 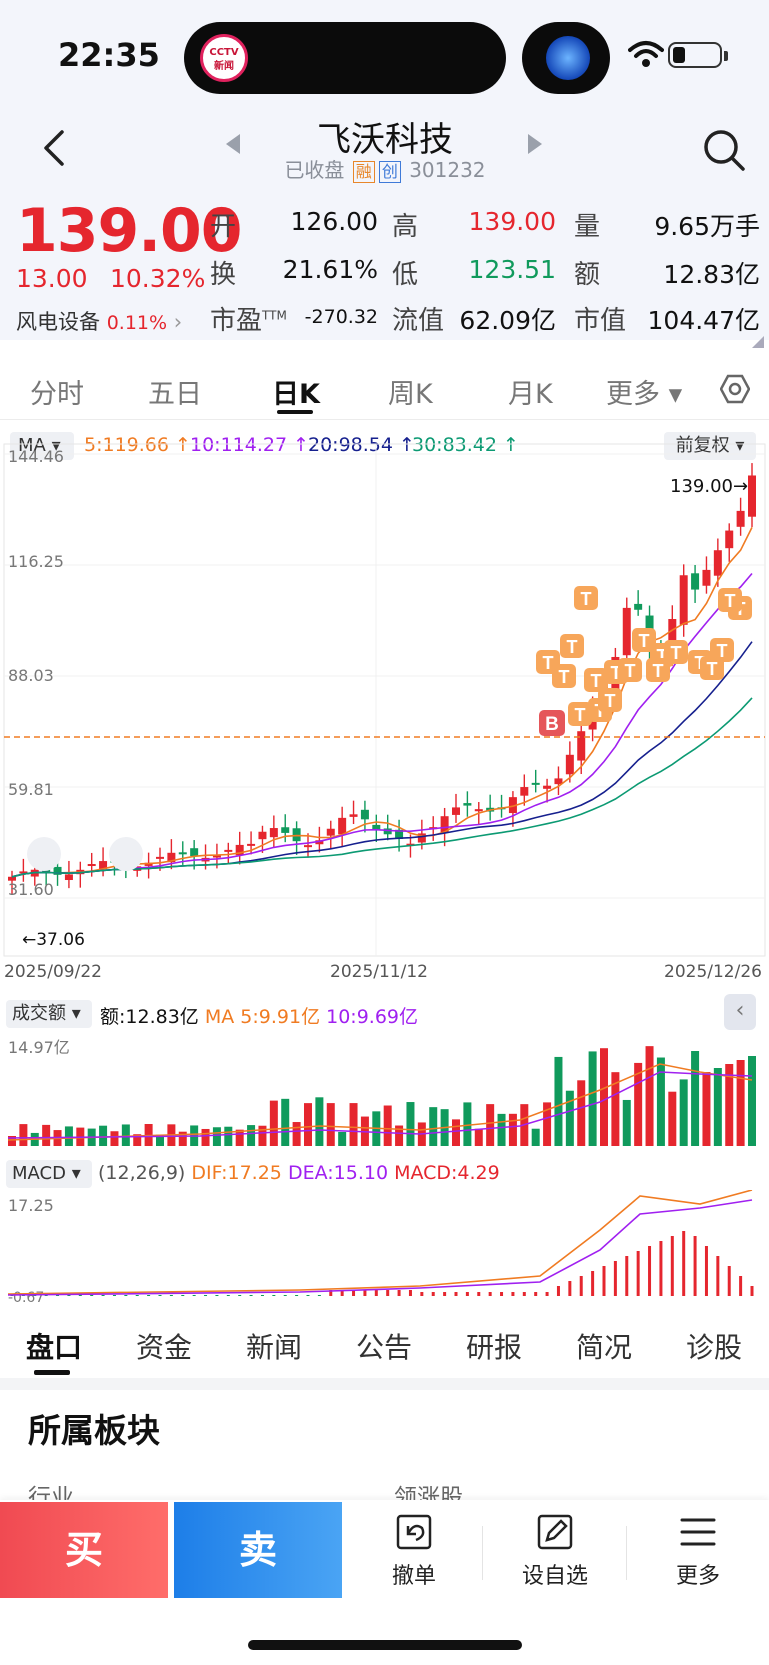 What do you see at coordinates (482, 1553) in the screenshot?
I see `action-separator` at bounding box center [482, 1553].